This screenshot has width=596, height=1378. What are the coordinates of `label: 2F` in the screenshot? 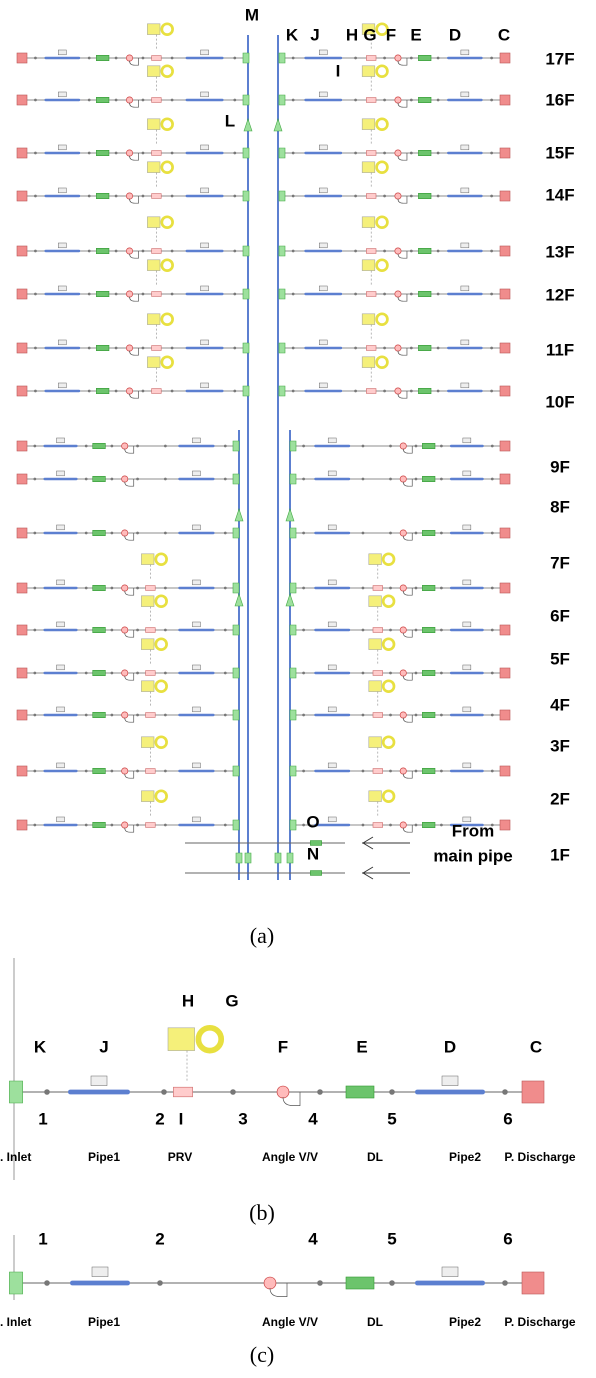 It's located at (560, 798).